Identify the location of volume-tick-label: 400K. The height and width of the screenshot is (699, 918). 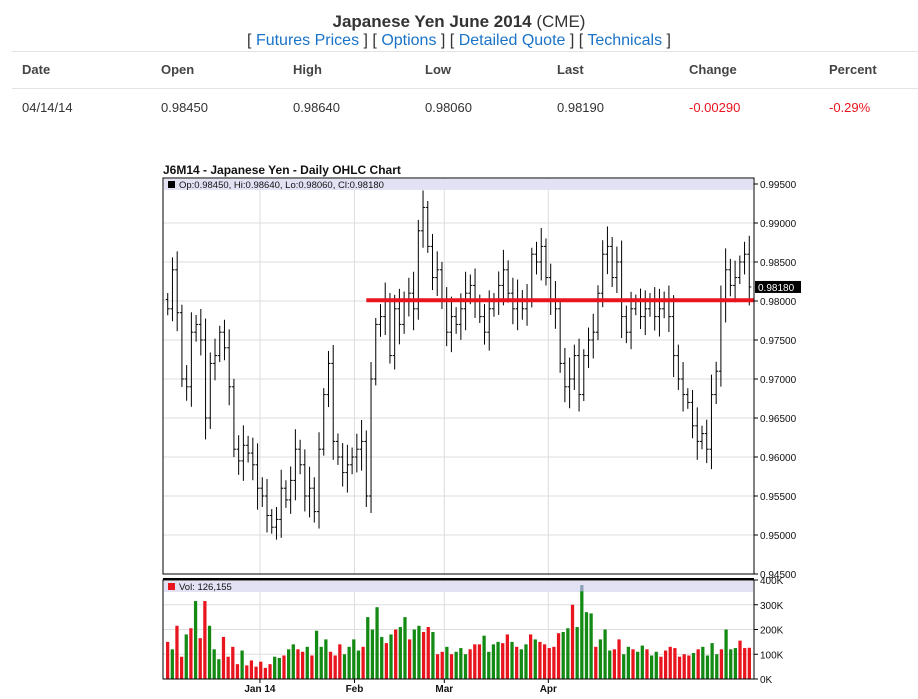
(772, 581).